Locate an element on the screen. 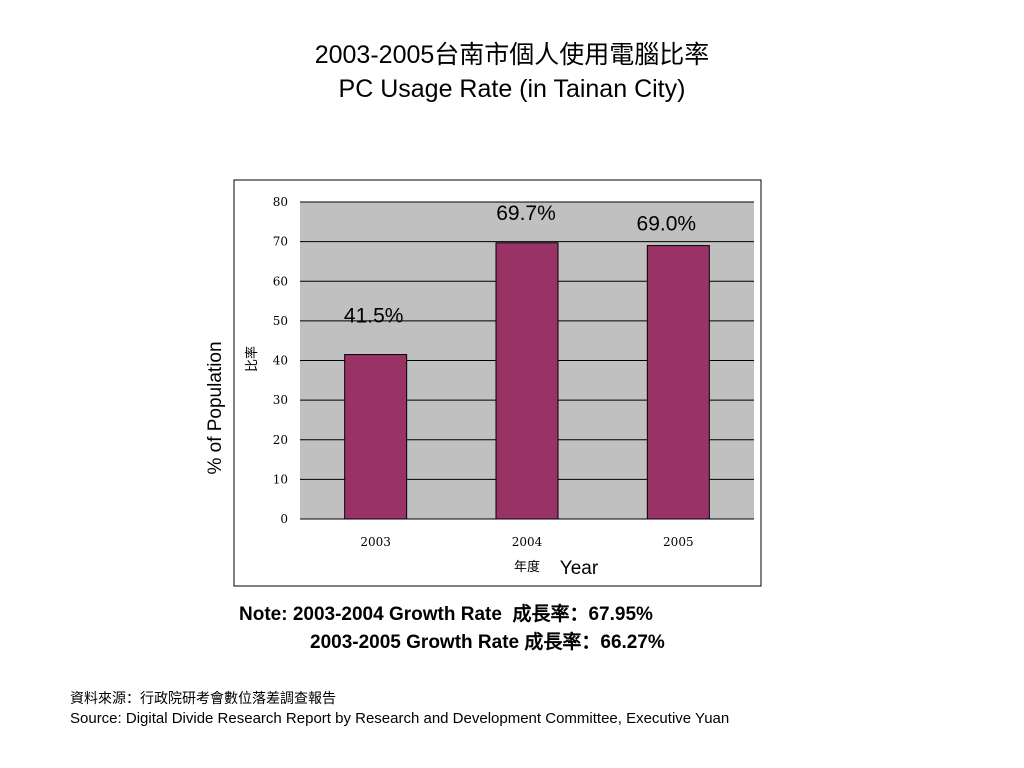 This screenshot has height=768, width=1024. chart-title-zh: 2003-2005台南市個人使用電腦比率 is located at coordinates (512, 55).